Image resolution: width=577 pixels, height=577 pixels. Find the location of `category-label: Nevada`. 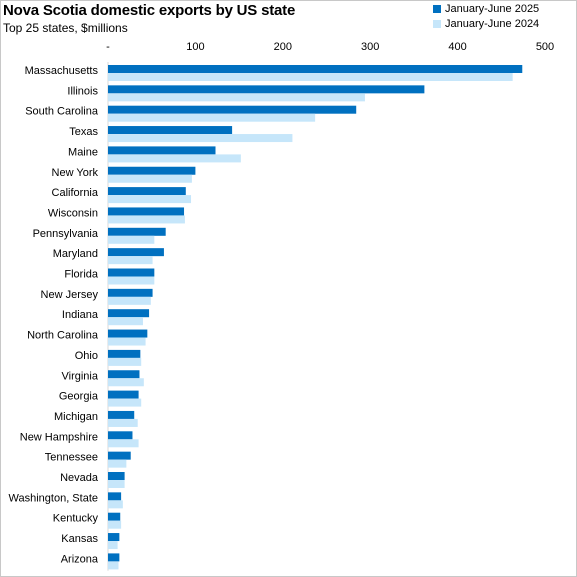

category-label: Nevada is located at coordinates (79, 478).